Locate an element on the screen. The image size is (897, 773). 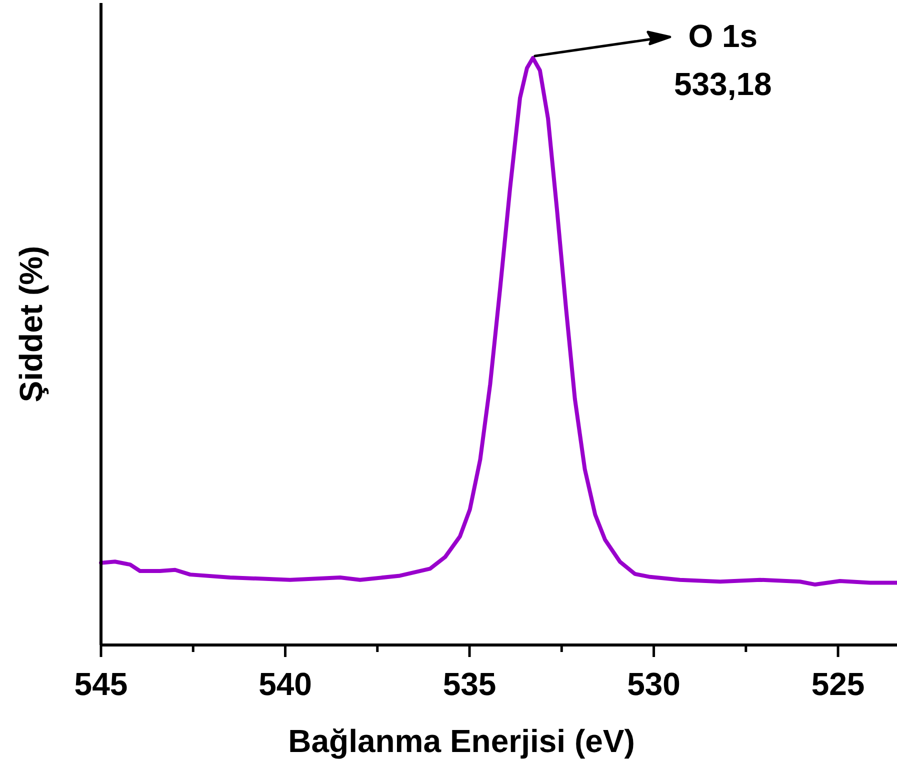
x-tick-label: 545 is located at coordinates (101, 684).